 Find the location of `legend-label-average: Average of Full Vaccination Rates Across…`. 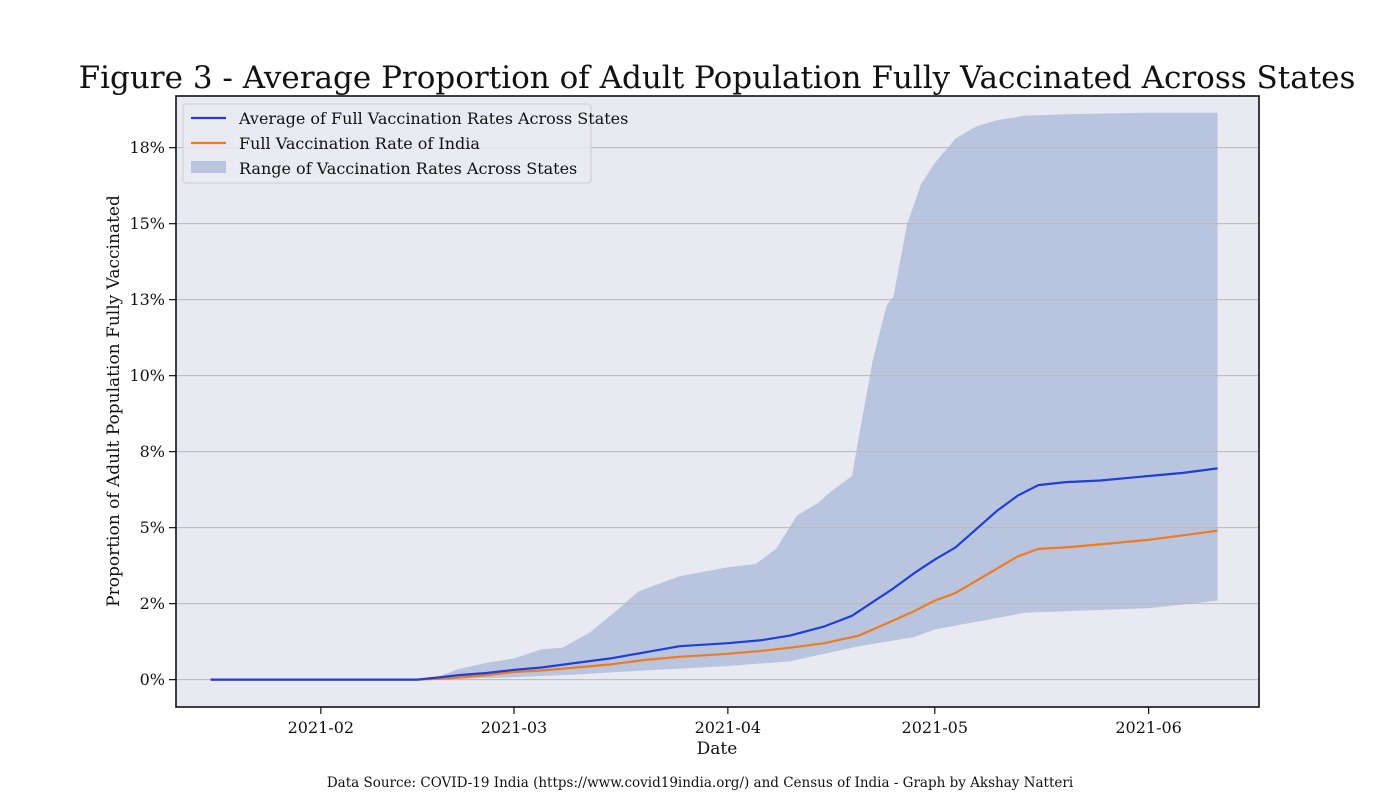

legend-label-average: Average of Full Vaccination Rates Across… is located at coordinates (433, 118).